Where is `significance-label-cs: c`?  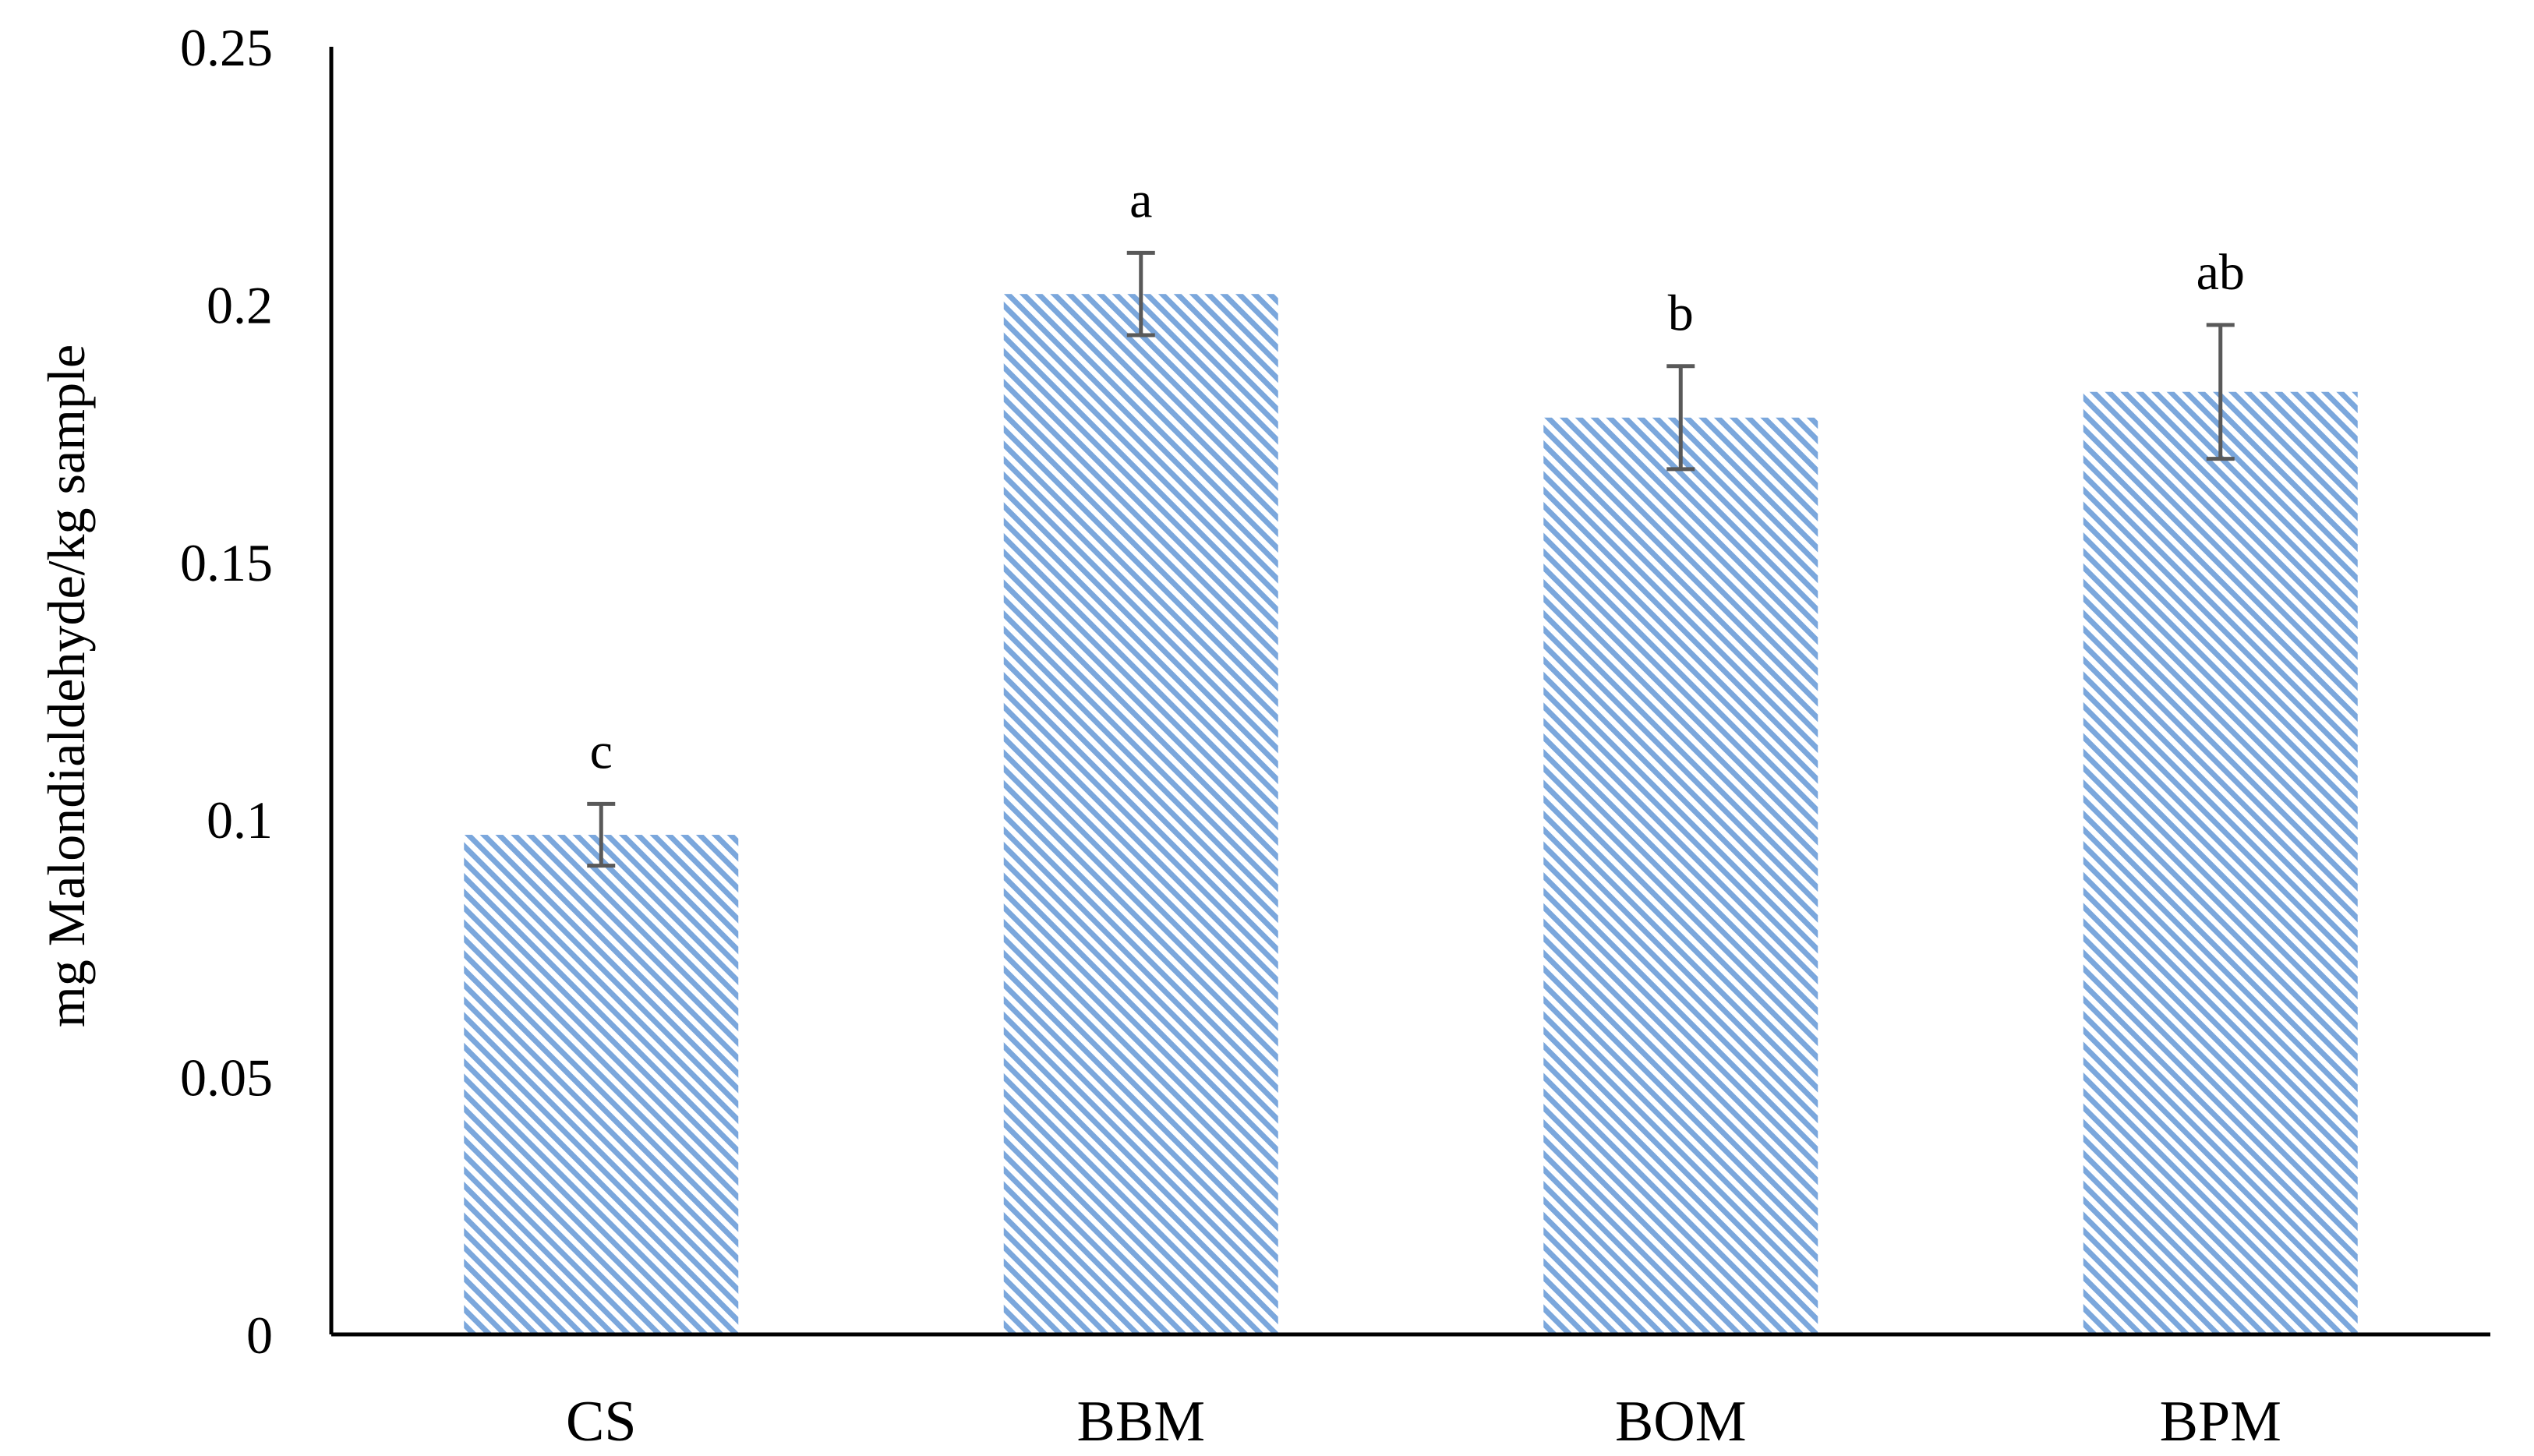
significance-label-cs: c is located at coordinates (601, 751).